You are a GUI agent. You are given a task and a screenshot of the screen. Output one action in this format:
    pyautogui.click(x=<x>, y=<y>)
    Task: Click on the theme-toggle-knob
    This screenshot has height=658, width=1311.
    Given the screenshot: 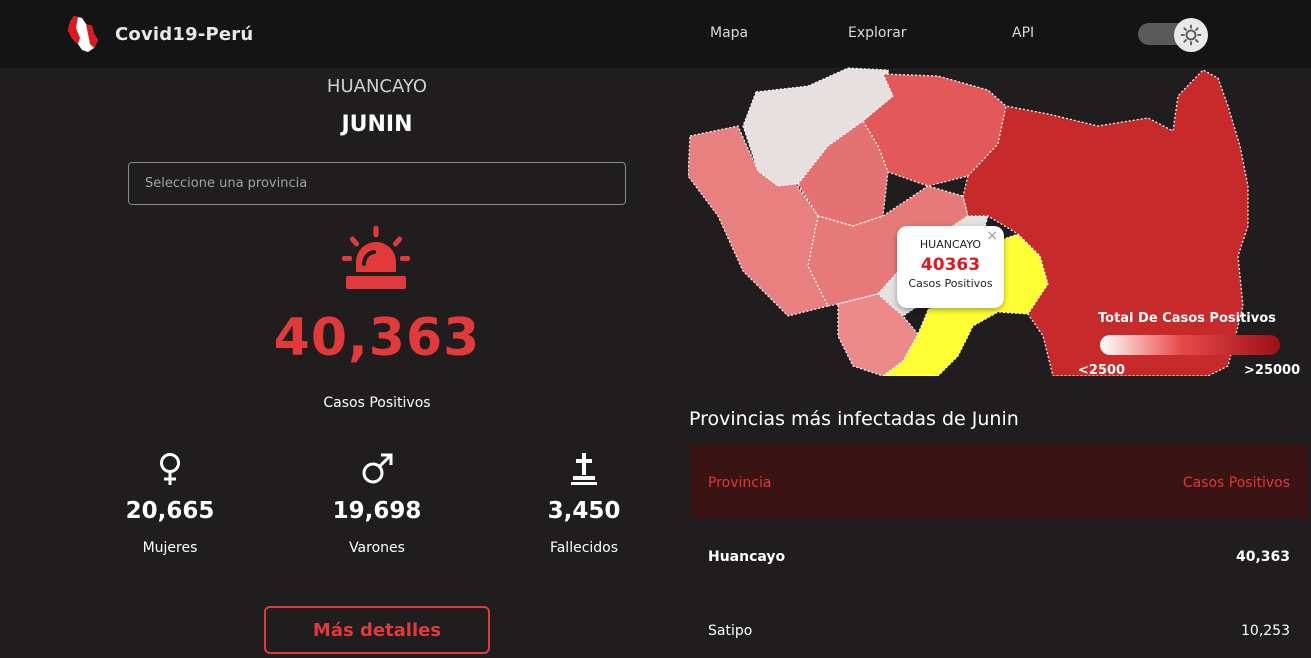 What is the action you would take?
    pyautogui.click(x=1191, y=35)
    